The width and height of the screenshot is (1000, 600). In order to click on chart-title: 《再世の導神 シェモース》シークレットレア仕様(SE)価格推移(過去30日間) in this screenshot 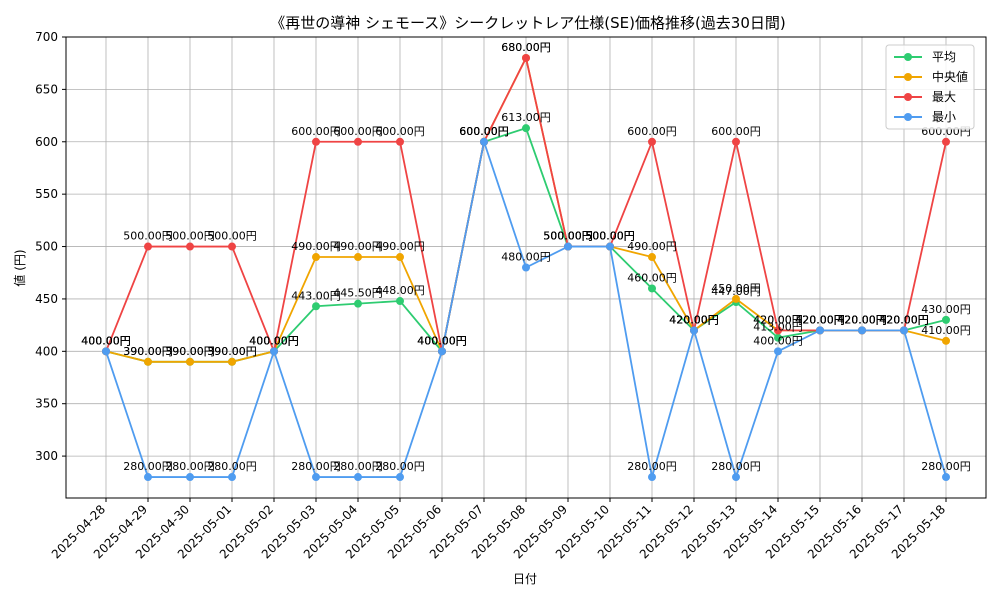, I will do `click(528, 23)`.